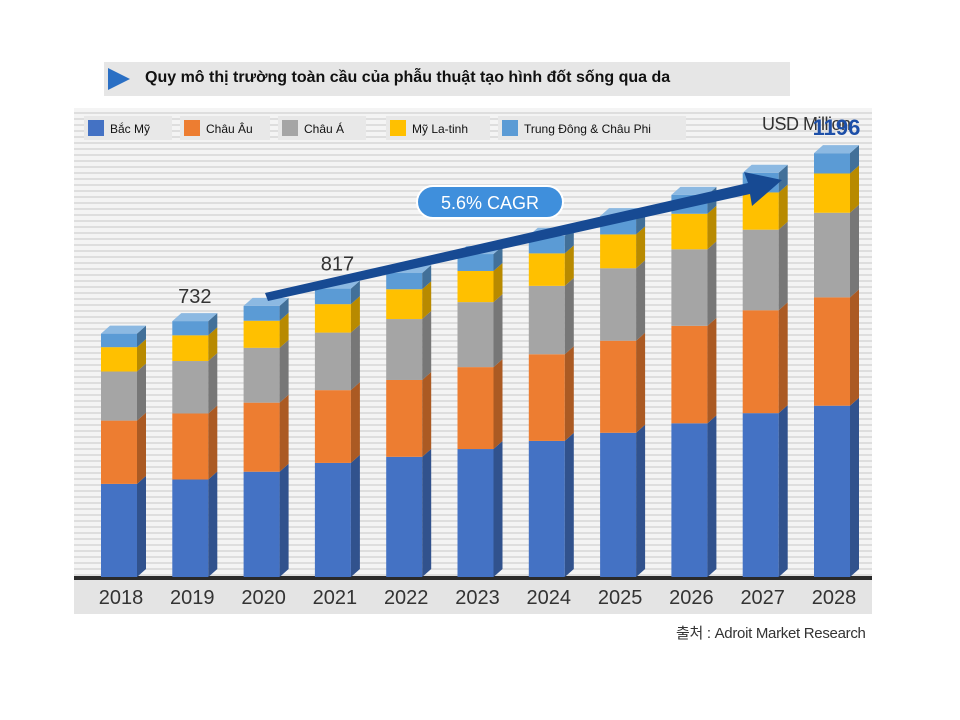 The image size is (960, 720). What do you see at coordinates (213, 324) in the screenshot?
I see `bar-2019-segment-4-side` at bounding box center [213, 324].